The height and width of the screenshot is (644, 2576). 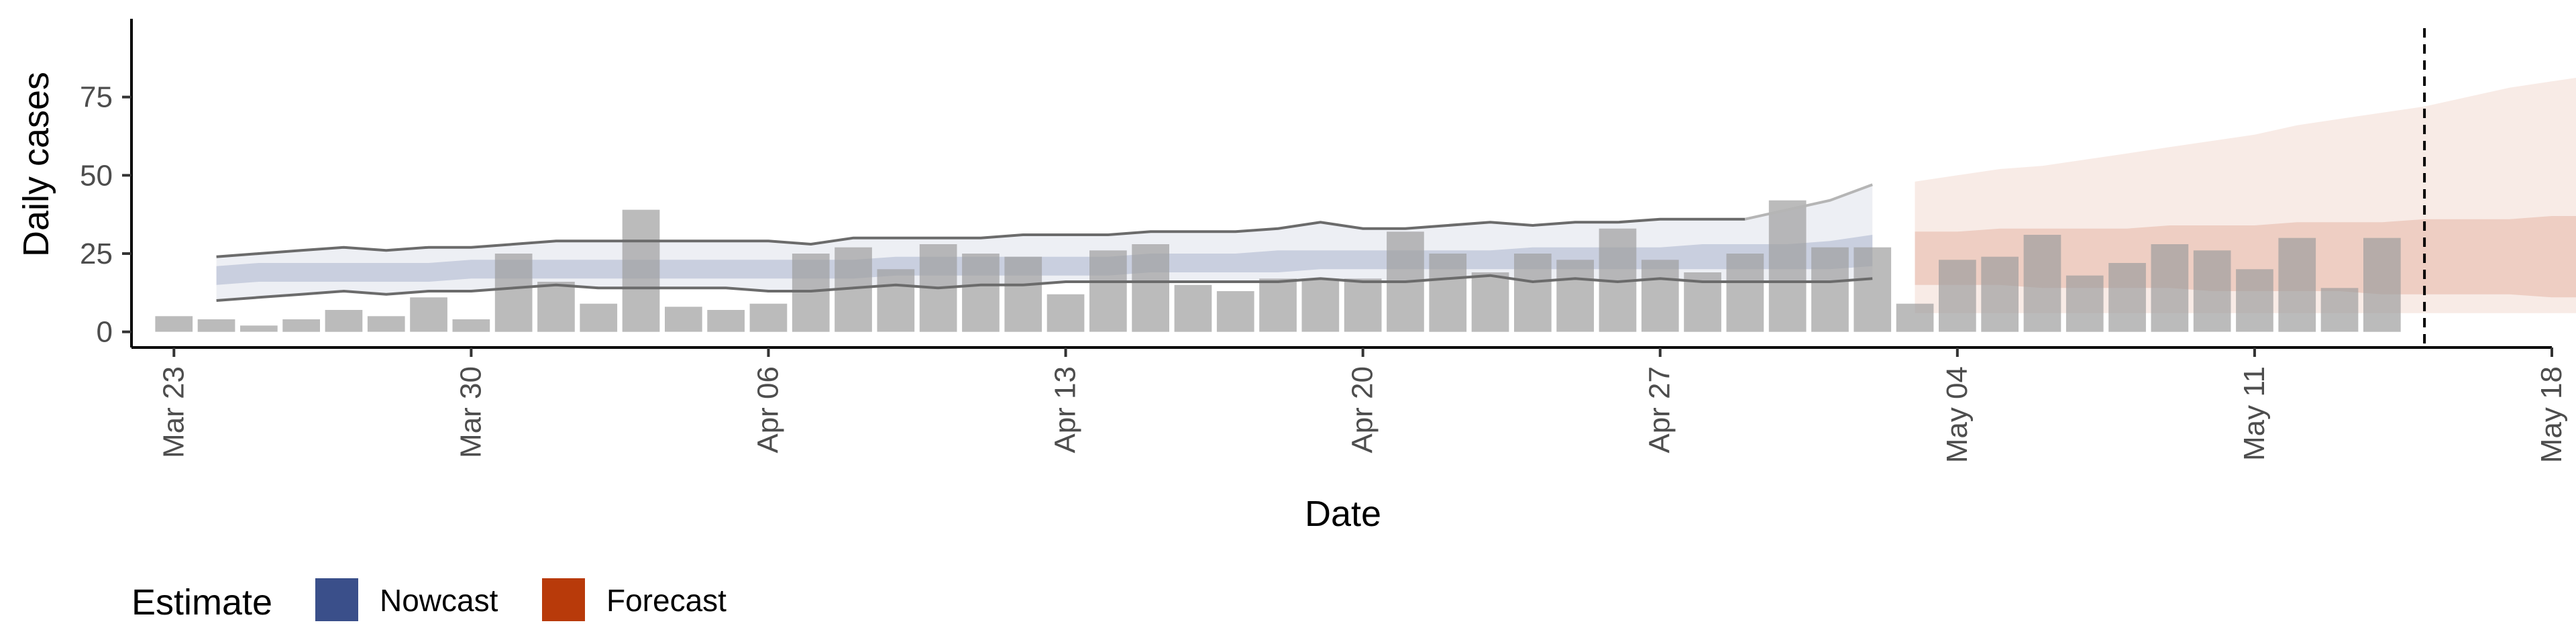 What do you see at coordinates (96, 97) in the screenshot?
I see `y-tick-label: 75` at bounding box center [96, 97].